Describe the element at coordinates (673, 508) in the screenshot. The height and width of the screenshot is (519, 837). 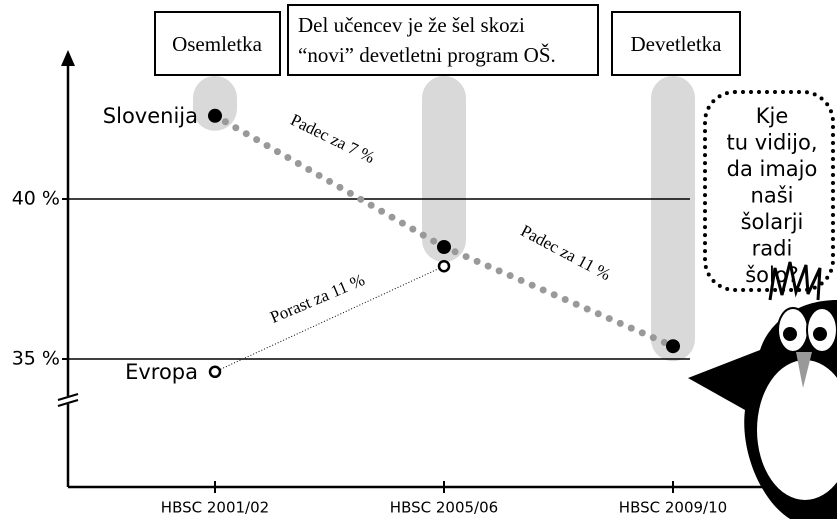
I see `x-tick-label: HBSC 2009/10` at that location.